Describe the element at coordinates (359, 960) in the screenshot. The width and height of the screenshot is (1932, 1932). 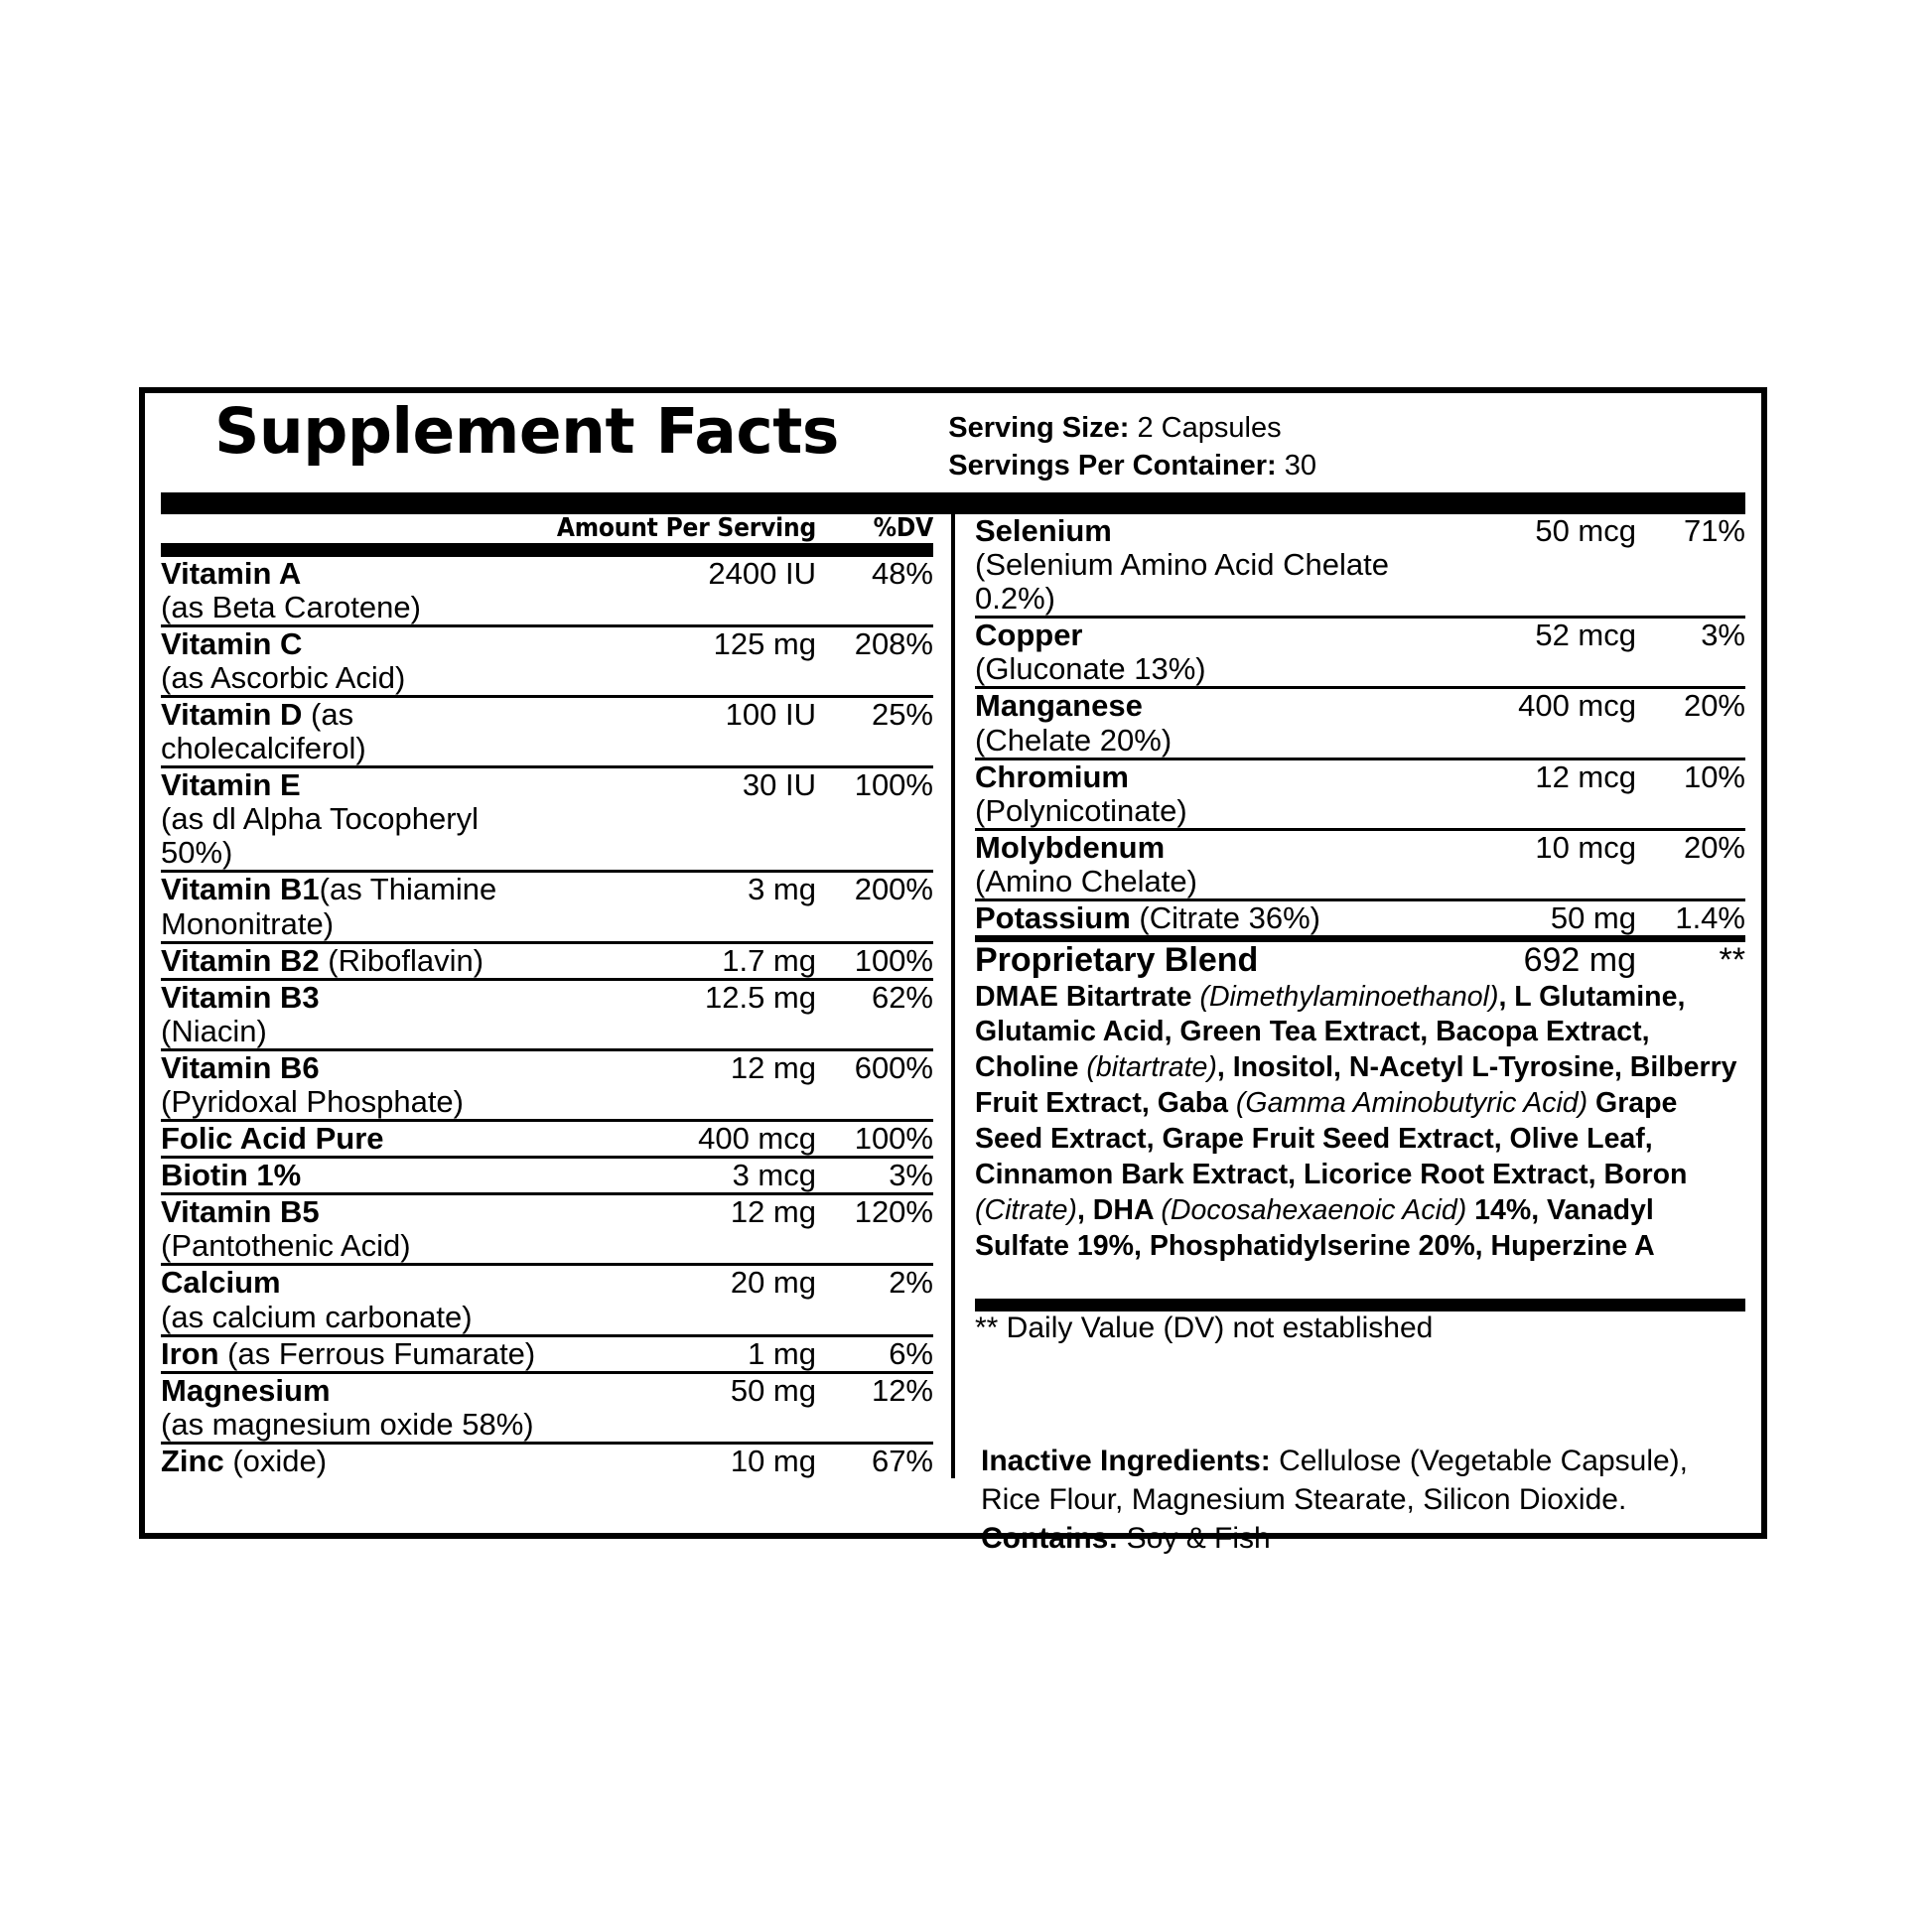
I see `nutrient-name: Vitamin B2 (Riboflavin)` at that location.